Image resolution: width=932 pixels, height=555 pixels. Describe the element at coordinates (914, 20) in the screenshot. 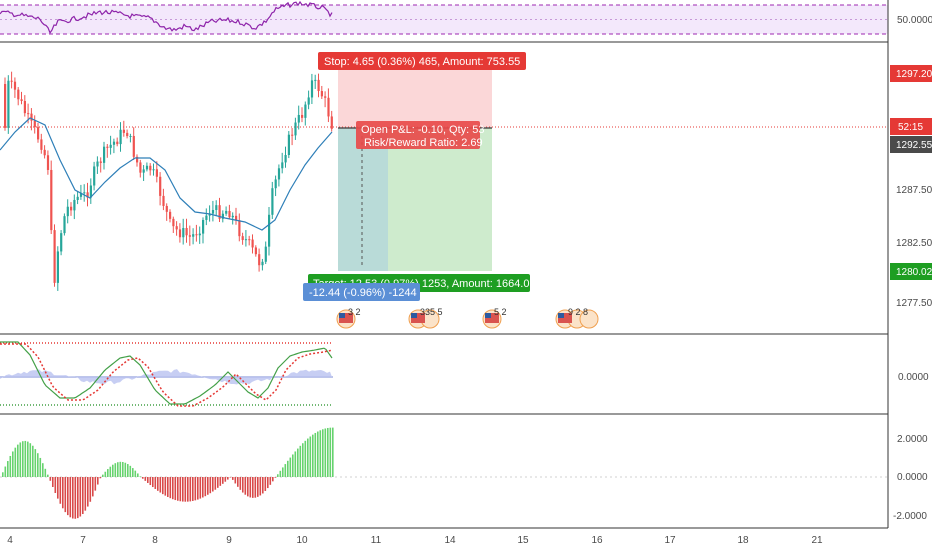

I see `rsi-axis-label: 50.0000` at that location.